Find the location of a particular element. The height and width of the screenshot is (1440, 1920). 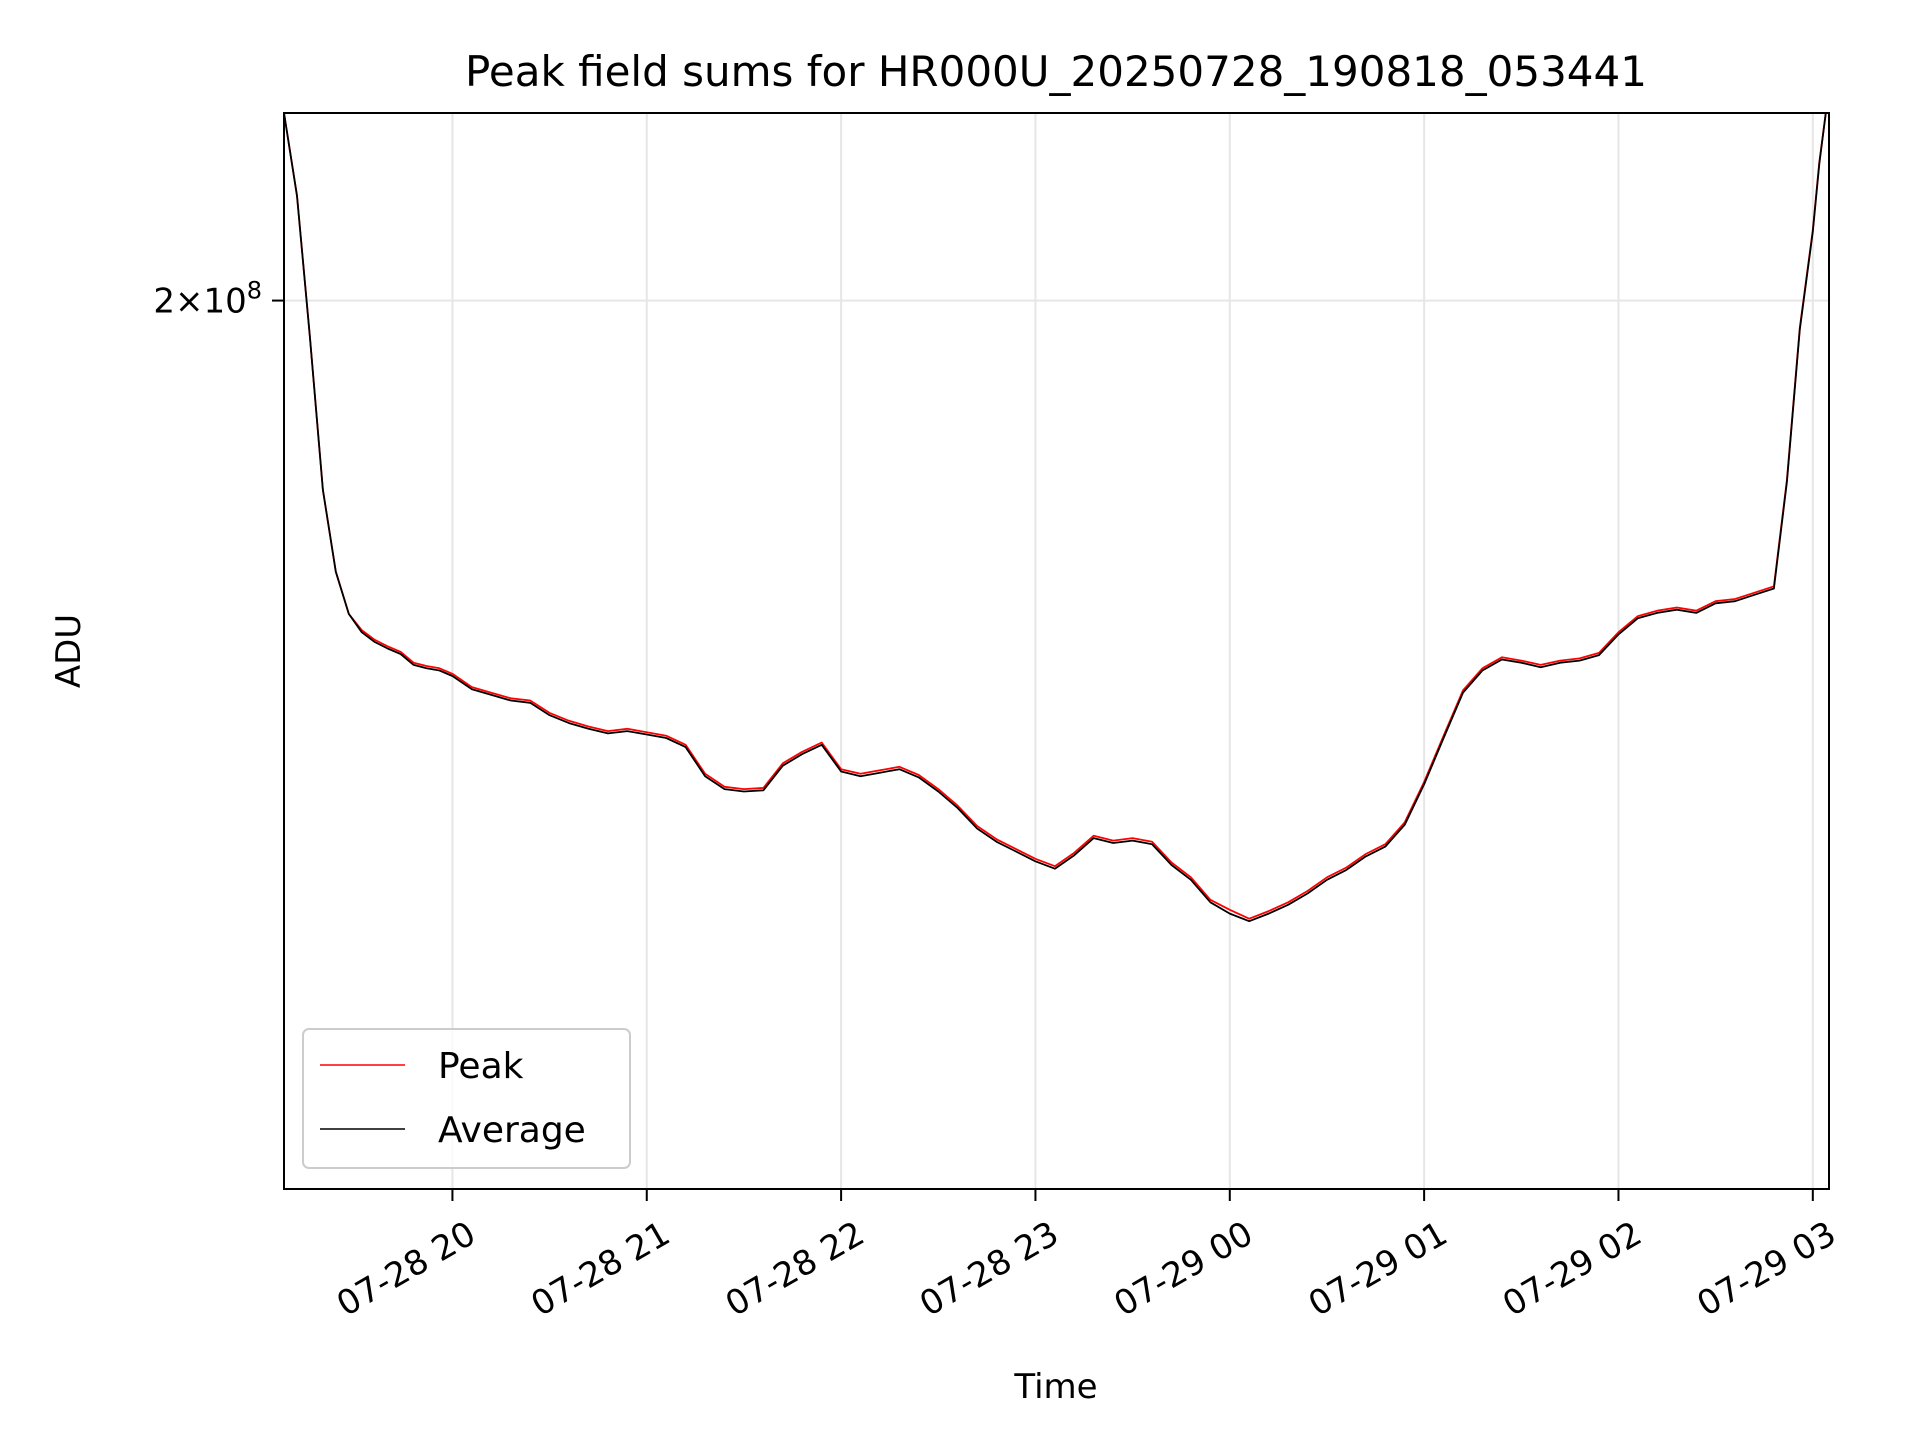

y-axis-ticks: 2×108 is located at coordinates (218, 299).